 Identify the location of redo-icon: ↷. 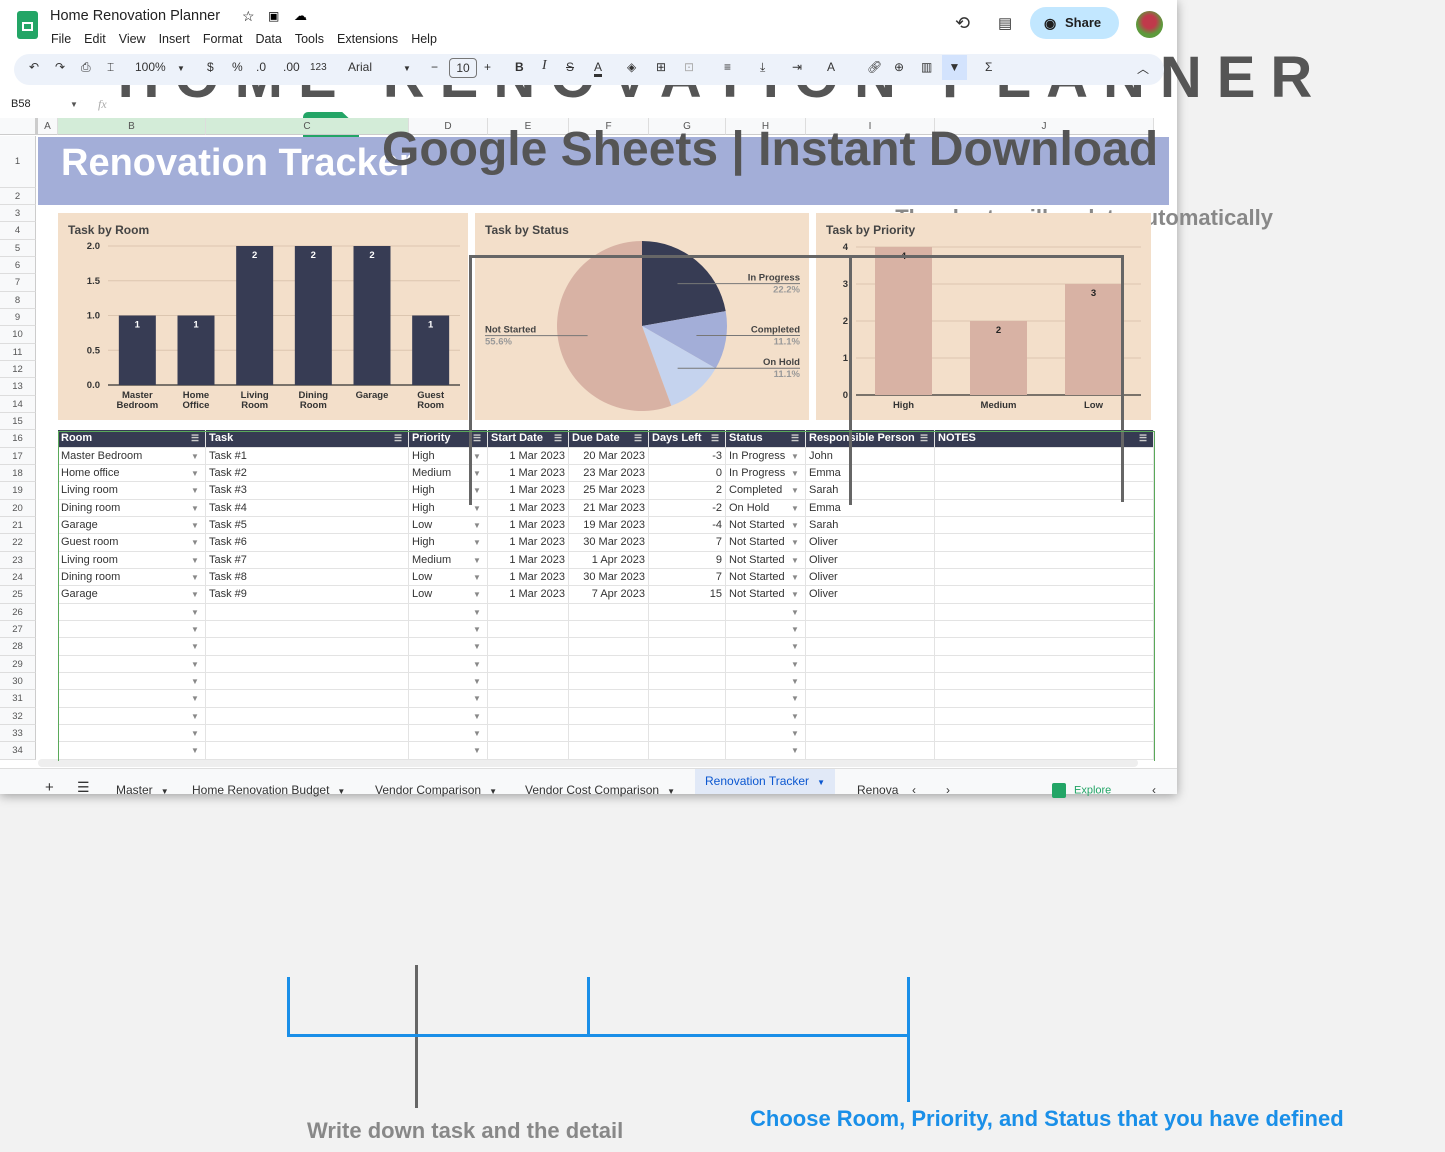
(60, 67).